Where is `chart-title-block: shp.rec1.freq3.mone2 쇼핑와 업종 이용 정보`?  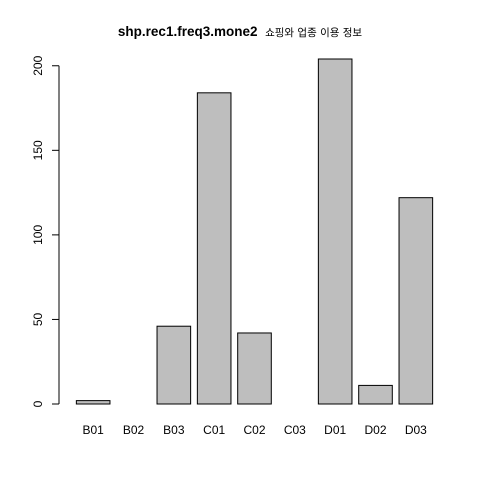
chart-title-block: shp.rec1.freq3.mone2 쇼핑와 업종 이용 정보 is located at coordinates (240, 32).